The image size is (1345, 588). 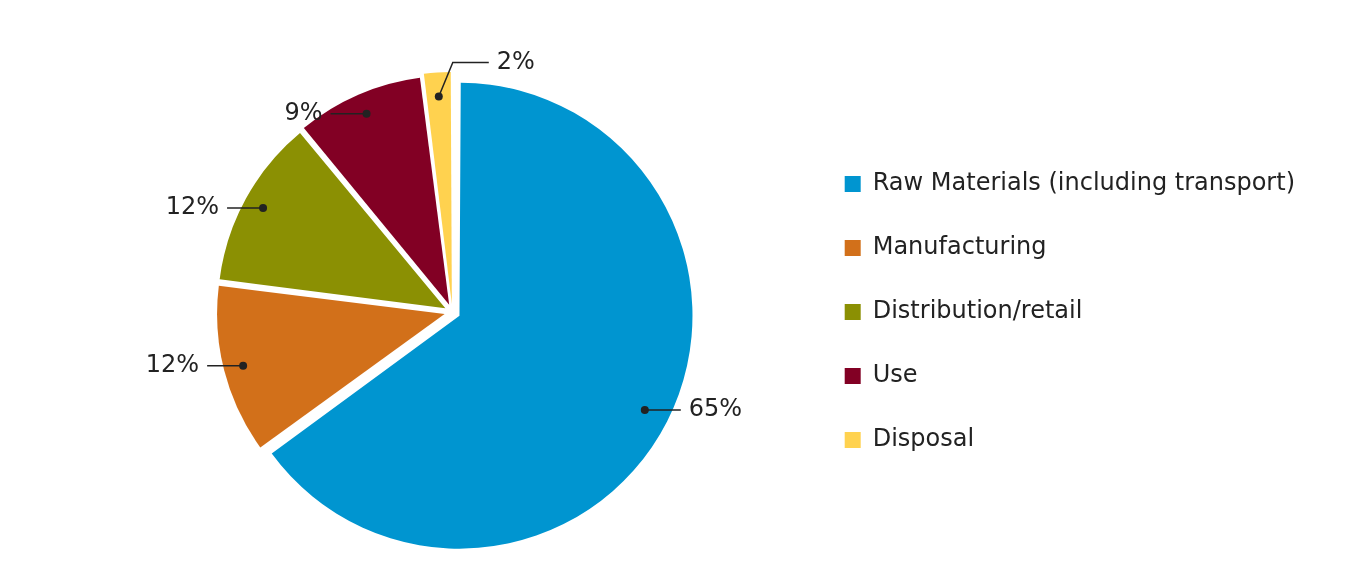 What do you see at coordinates (895, 374) in the screenshot?
I see `legend-label: Use` at bounding box center [895, 374].